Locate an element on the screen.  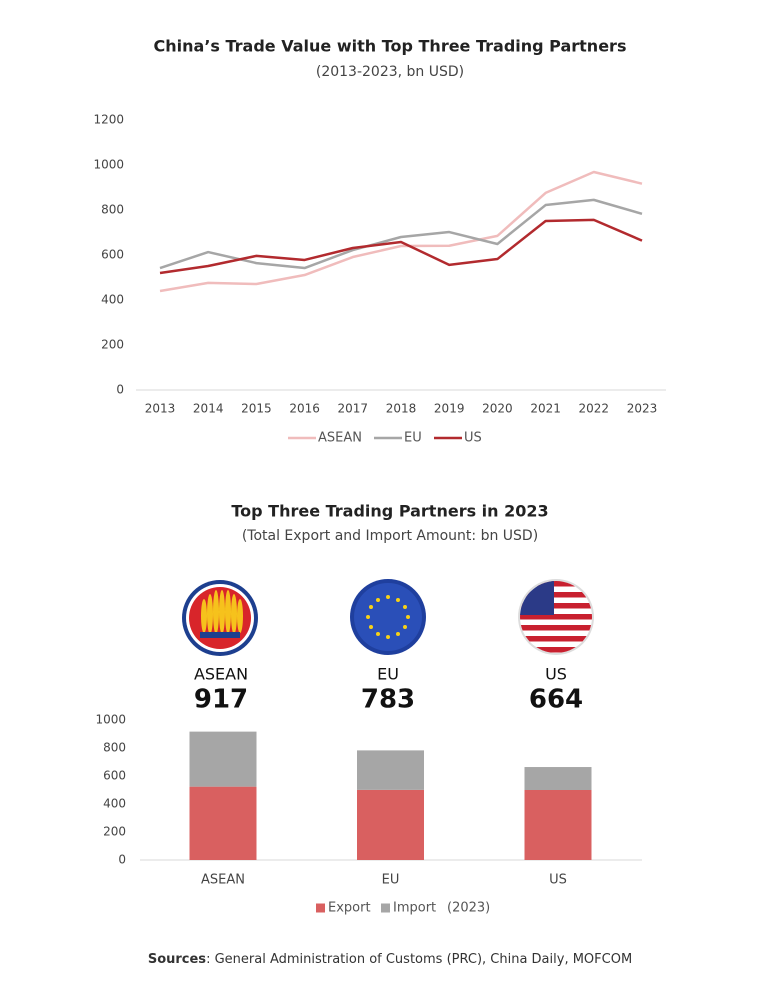
chart-title: Top Three Trading Partners in 2023 is located at coordinates (389, 511).